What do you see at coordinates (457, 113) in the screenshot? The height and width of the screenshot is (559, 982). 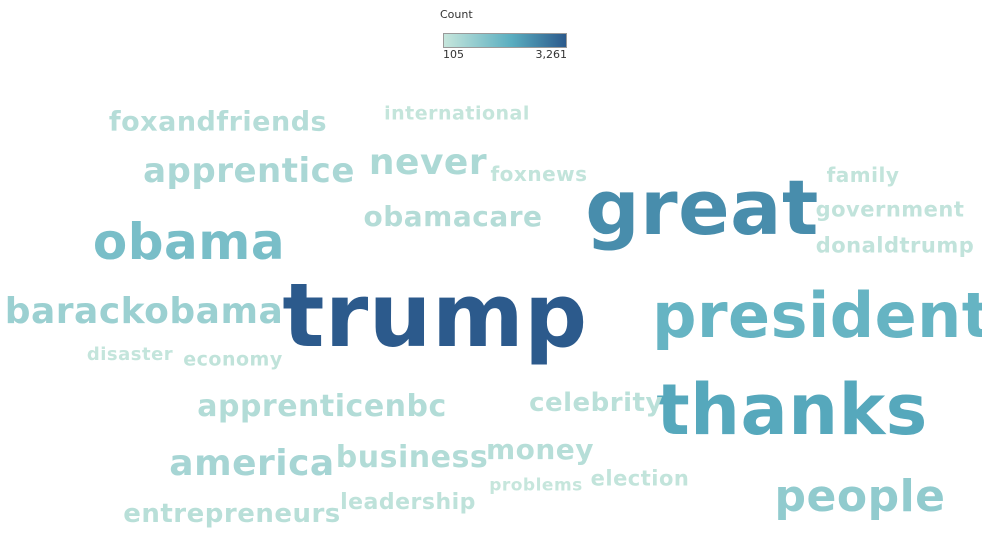 I see `word-international: international` at bounding box center [457, 113].